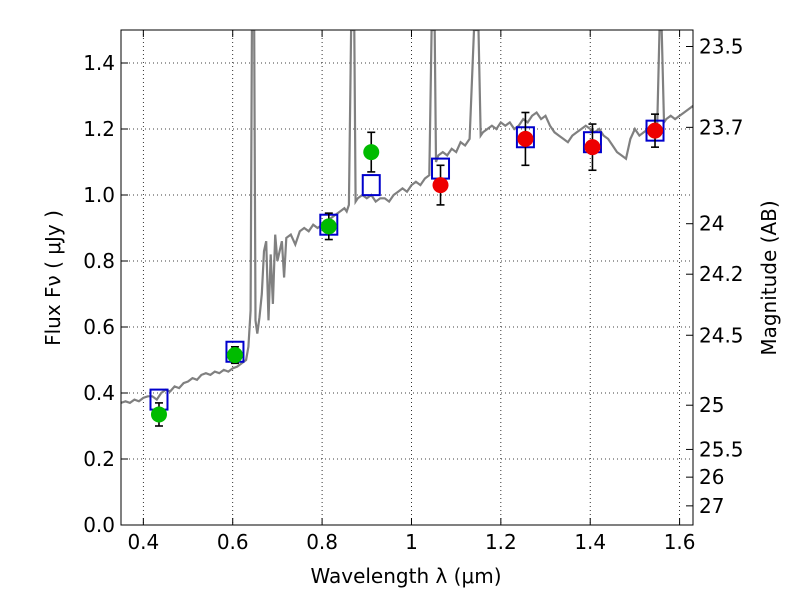 This screenshot has width=800, height=604. What do you see at coordinates (721, 127) in the screenshot?
I see `y2-tick-label: 23.7` at bounding box center [721, 127].